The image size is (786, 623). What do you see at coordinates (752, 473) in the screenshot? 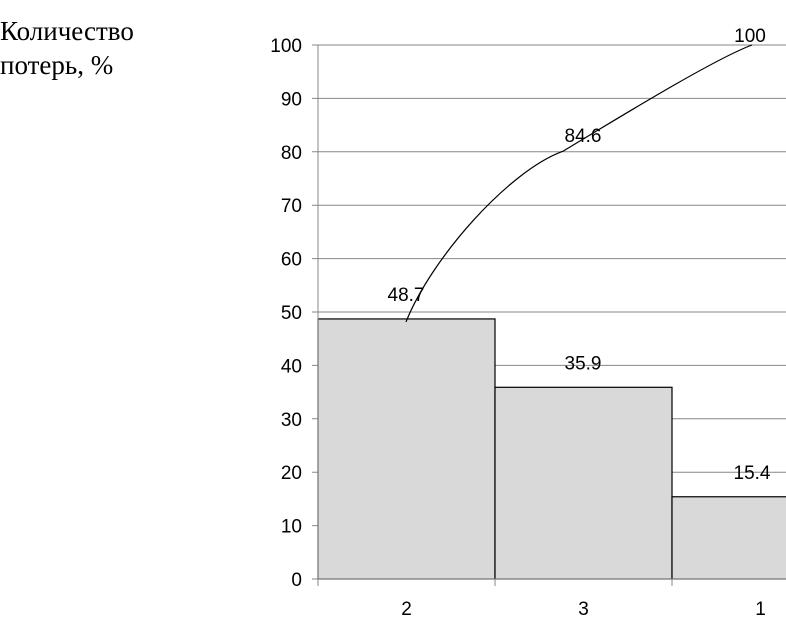
I see `bar-value-label-1: 15.4` at bounding box center [752, 473].